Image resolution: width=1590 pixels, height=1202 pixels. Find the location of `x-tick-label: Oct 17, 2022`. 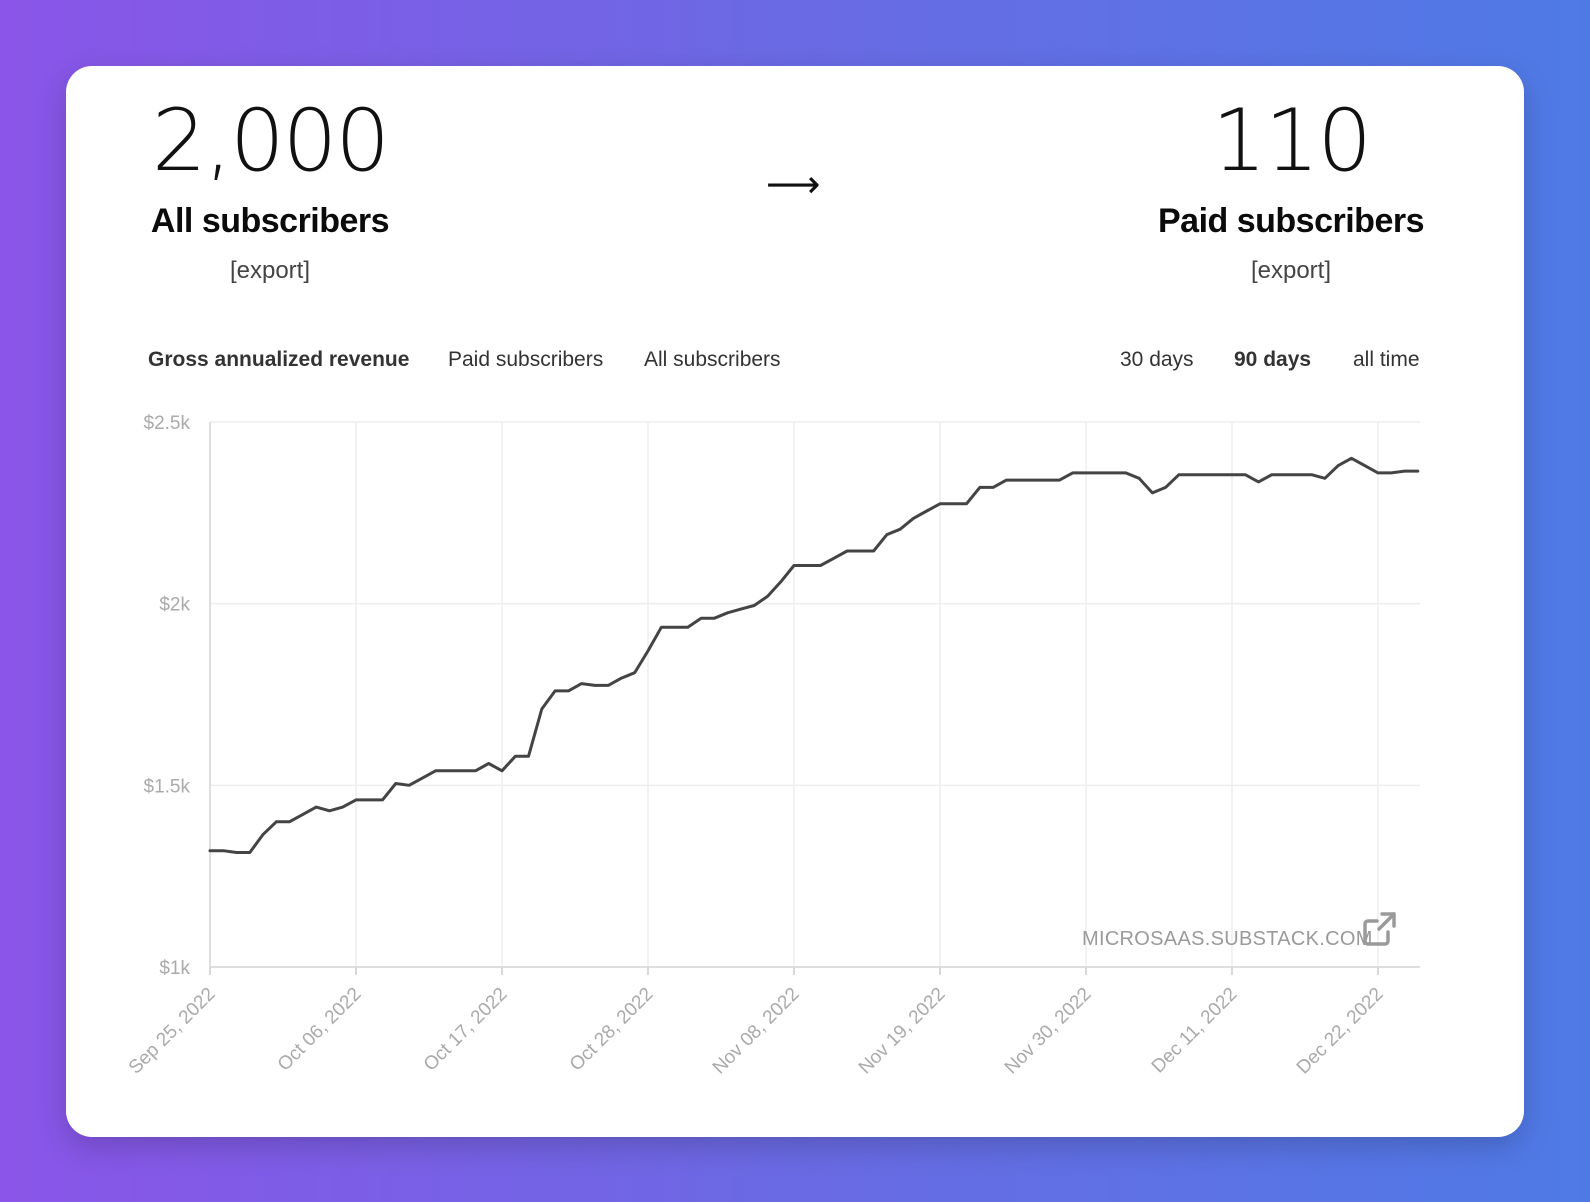

x-tick-label: Oct 17, 2022 is located at coordinates (466, 1030).